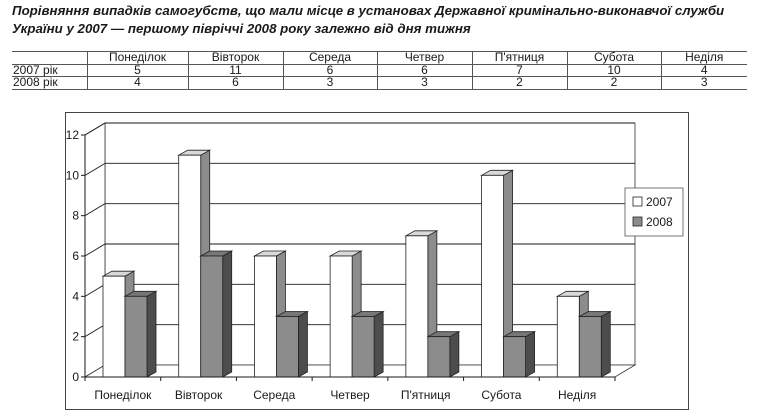  What do you see at coordinates (235, 57) in the screenshot?
I see `table-header-cell: Вівторок` at bounding box center [235, 57].